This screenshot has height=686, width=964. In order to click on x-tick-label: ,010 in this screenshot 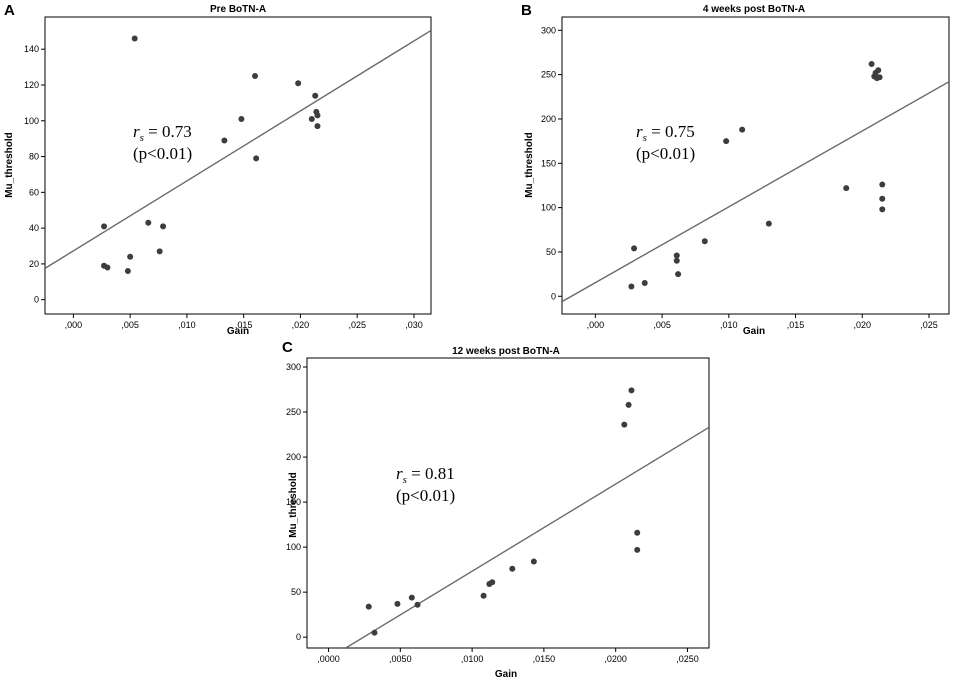, I will do `click(187, 325)`.